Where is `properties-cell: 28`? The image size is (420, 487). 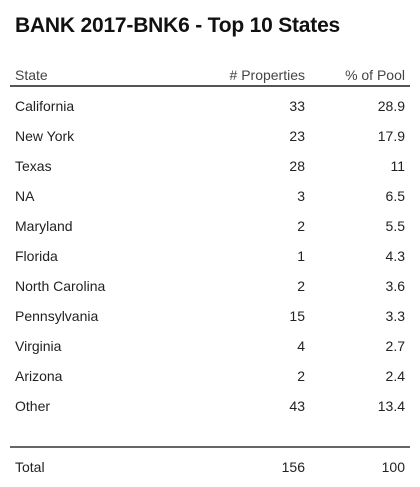 properties-cell: 28 is located at coordinates (297, 166).